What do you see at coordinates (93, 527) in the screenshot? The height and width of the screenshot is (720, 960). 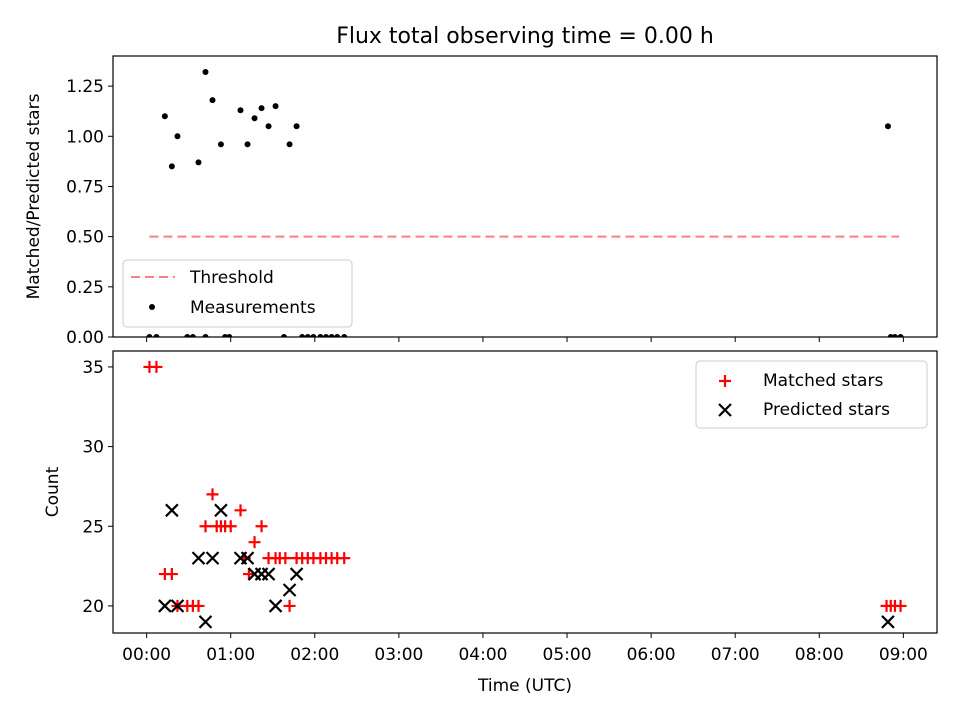 I see `y-tick-label: 25` at bounding box center [93, 527].